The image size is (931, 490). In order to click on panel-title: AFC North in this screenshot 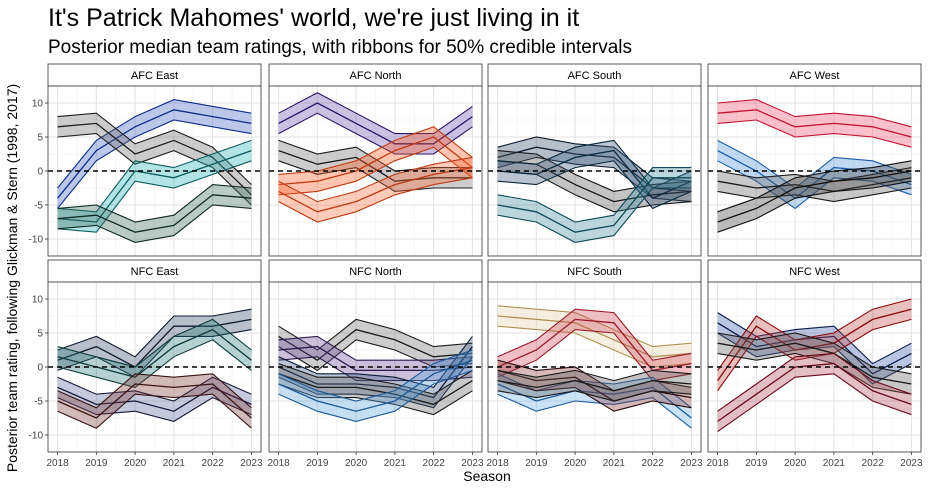, I will do `click(376, 76)`.